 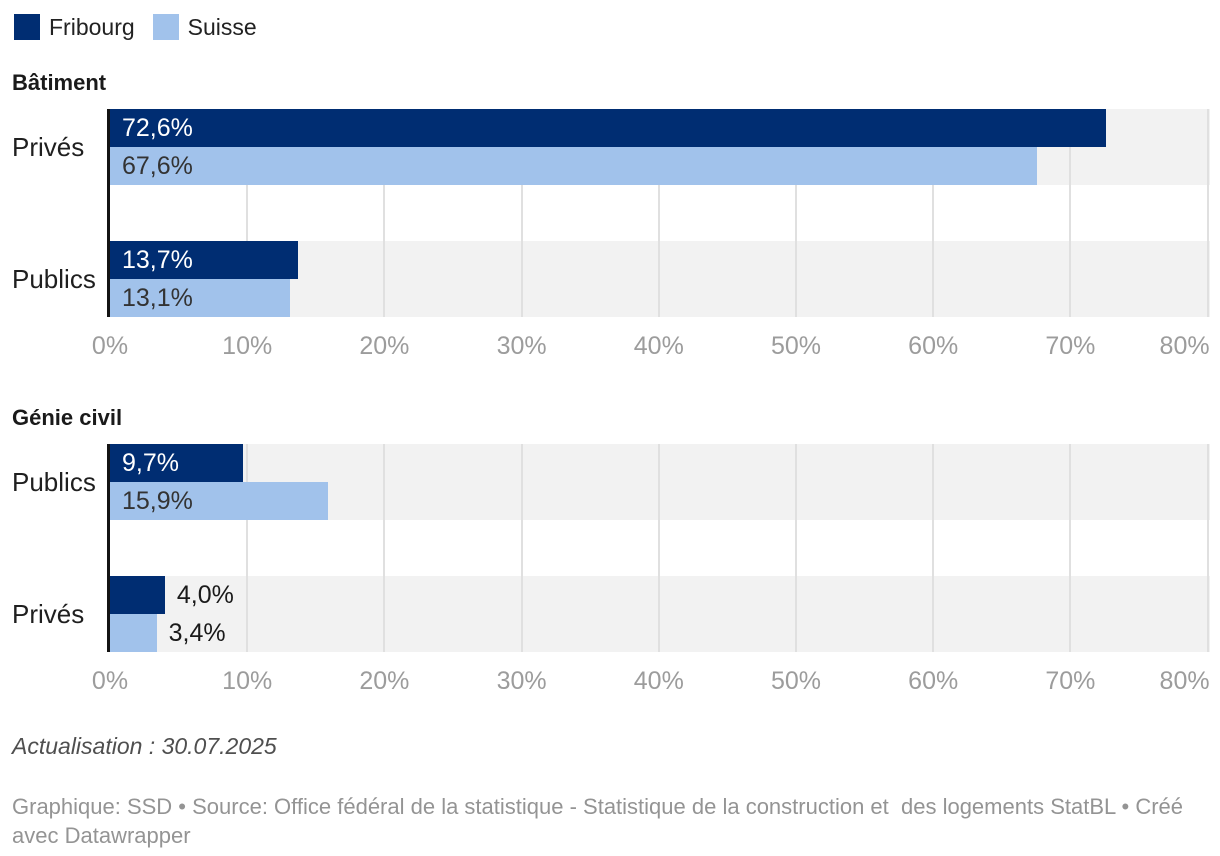 I want to click on bar-value-label: 13,7%, so click(x=157, y=260).